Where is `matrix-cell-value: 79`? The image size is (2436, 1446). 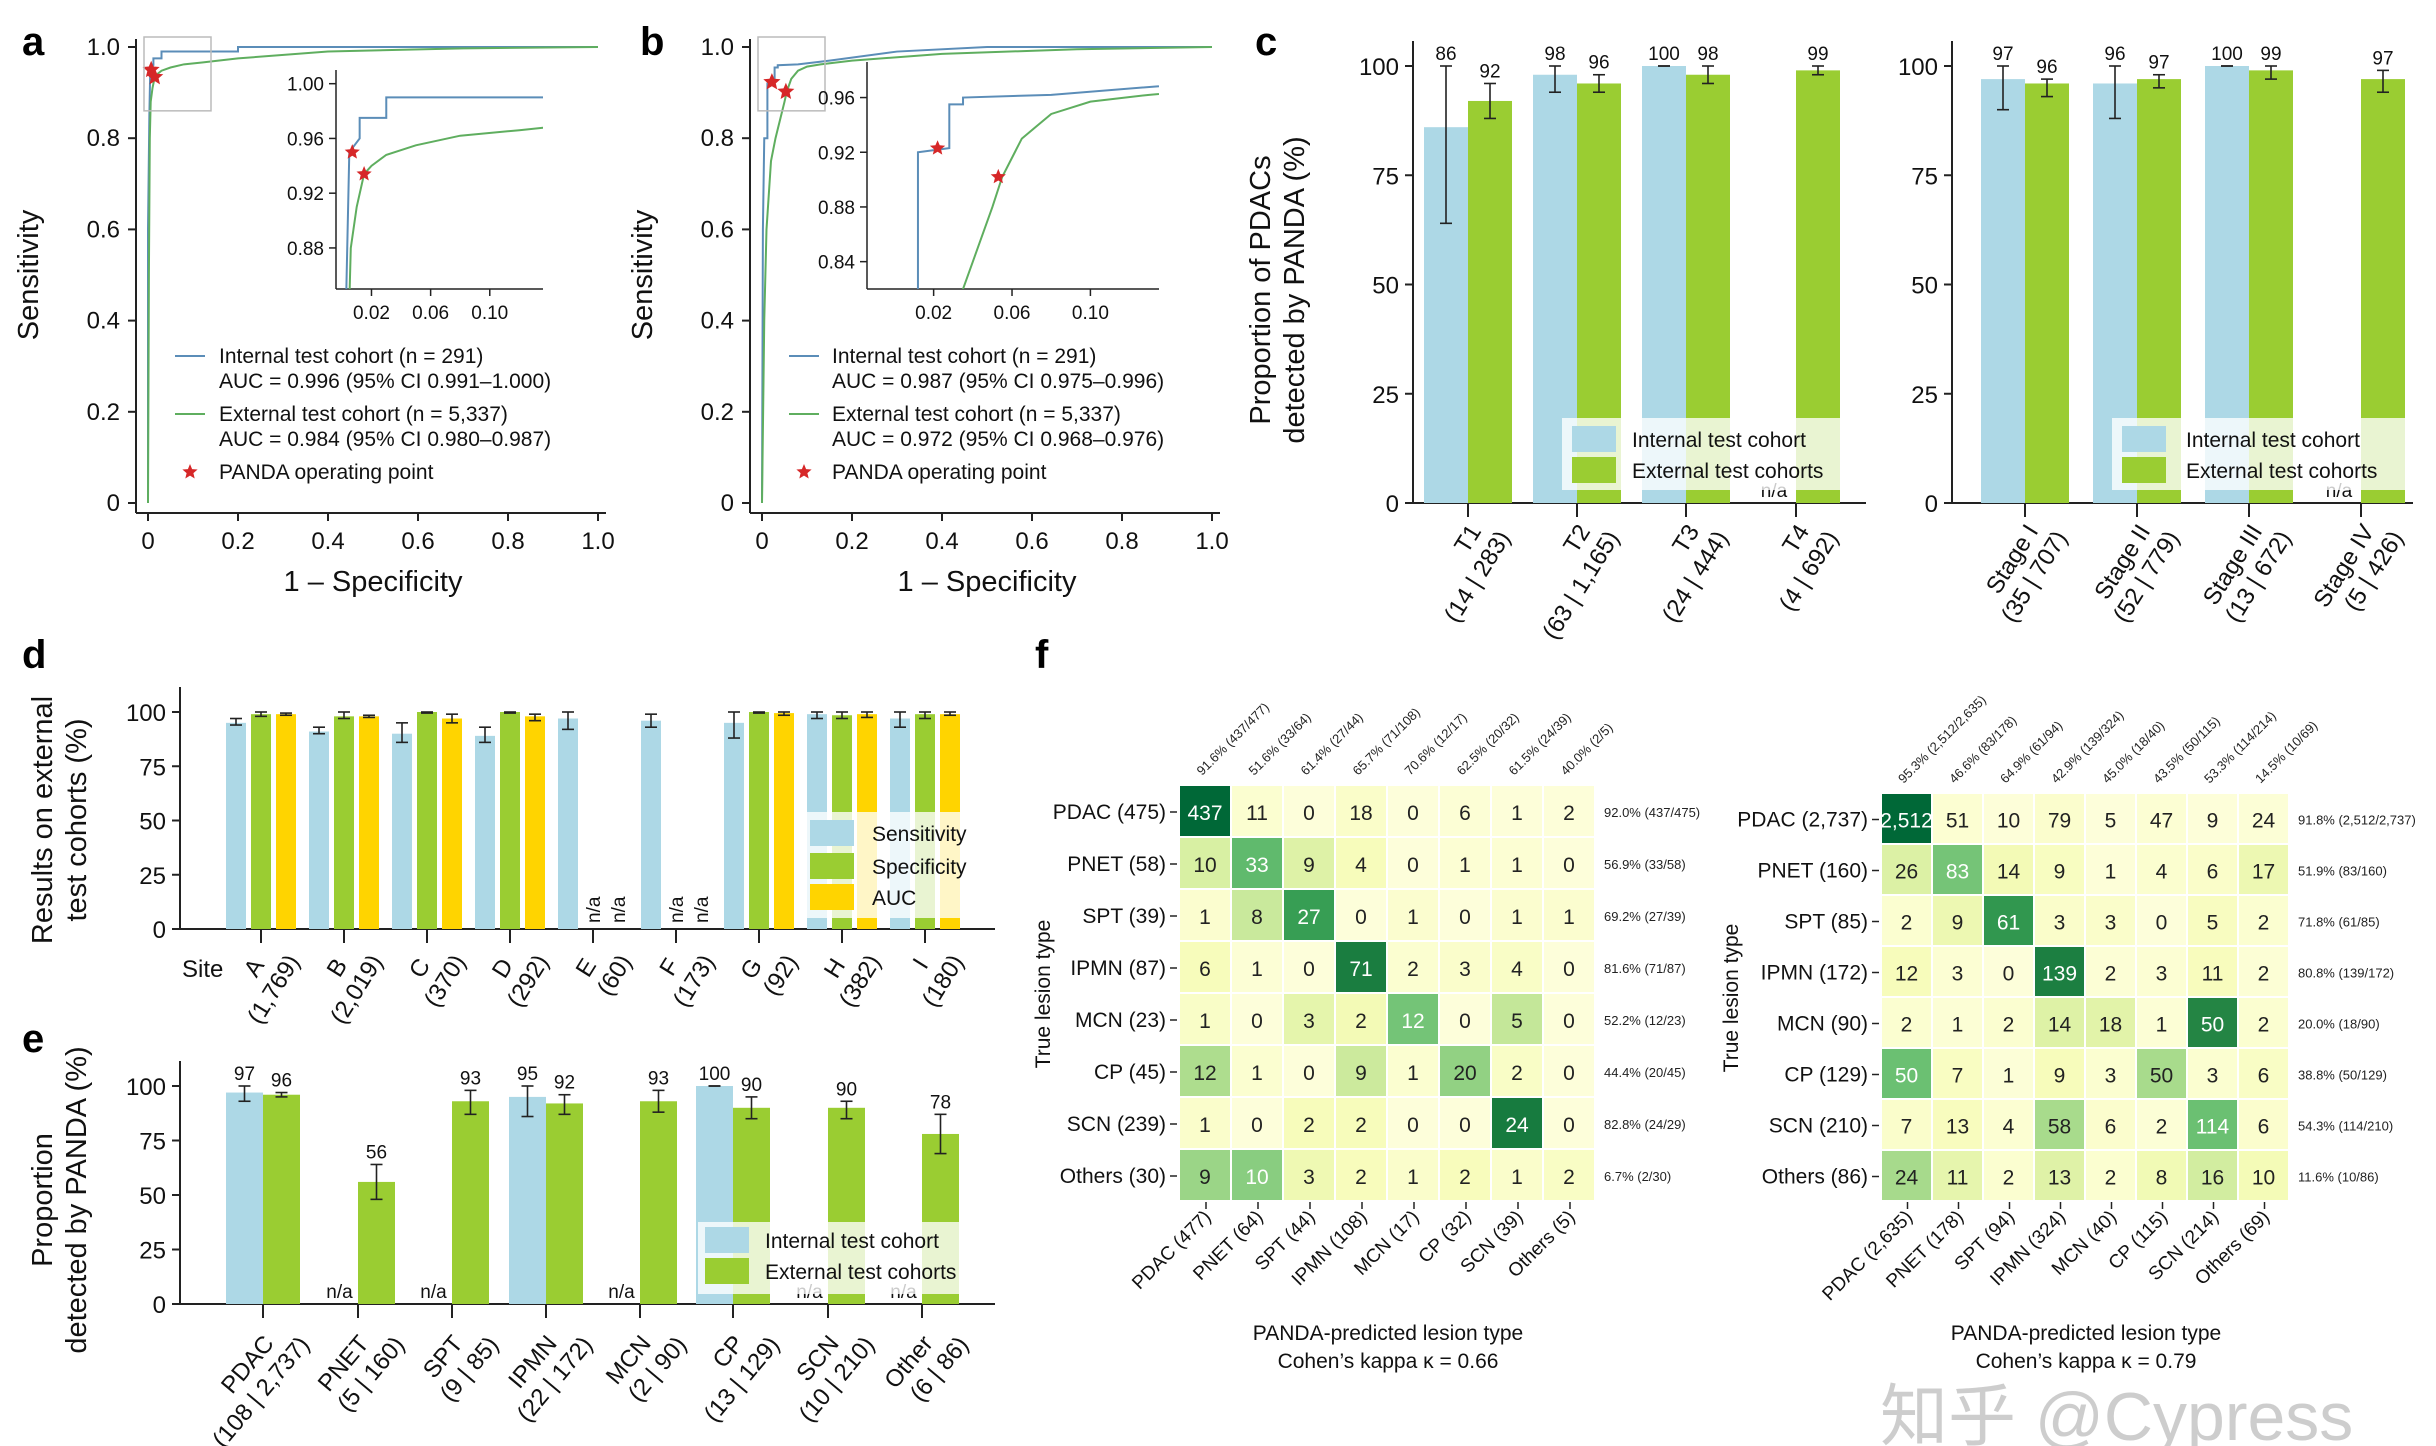
matrix-cell-value: 79 is located at coordinates (2059, 821).